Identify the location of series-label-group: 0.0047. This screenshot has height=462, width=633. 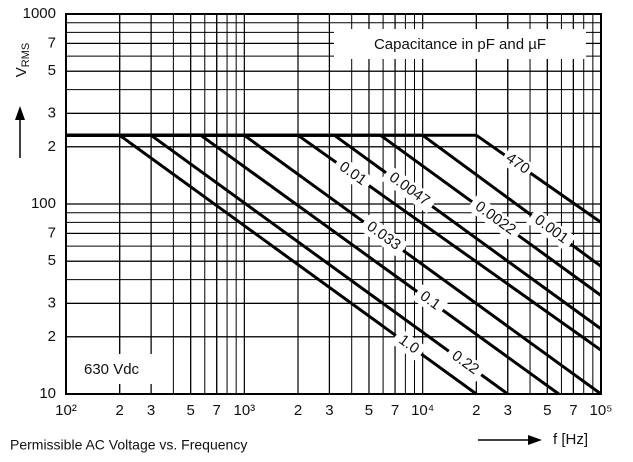
(409, 189).